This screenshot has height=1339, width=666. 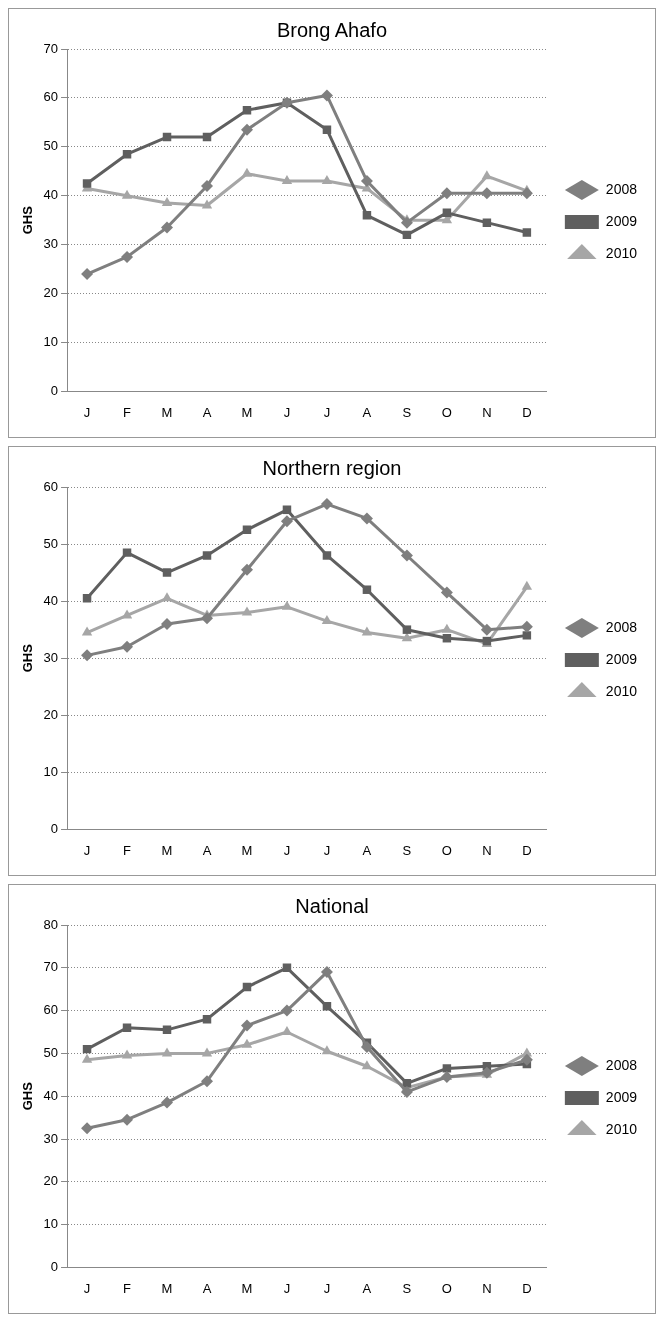 What do you see at coordinates (51, 600) in the screenshot?
I see `y-tick-label: 40` at bounding box center [51, 600].